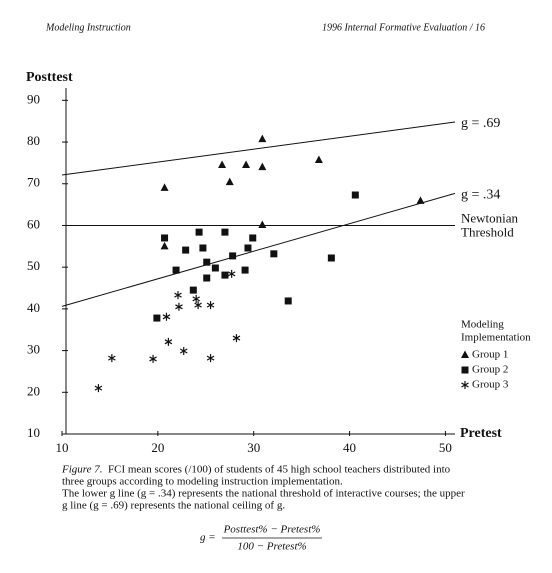  I want to click on formula-lhs: g =, so click(208, 538).